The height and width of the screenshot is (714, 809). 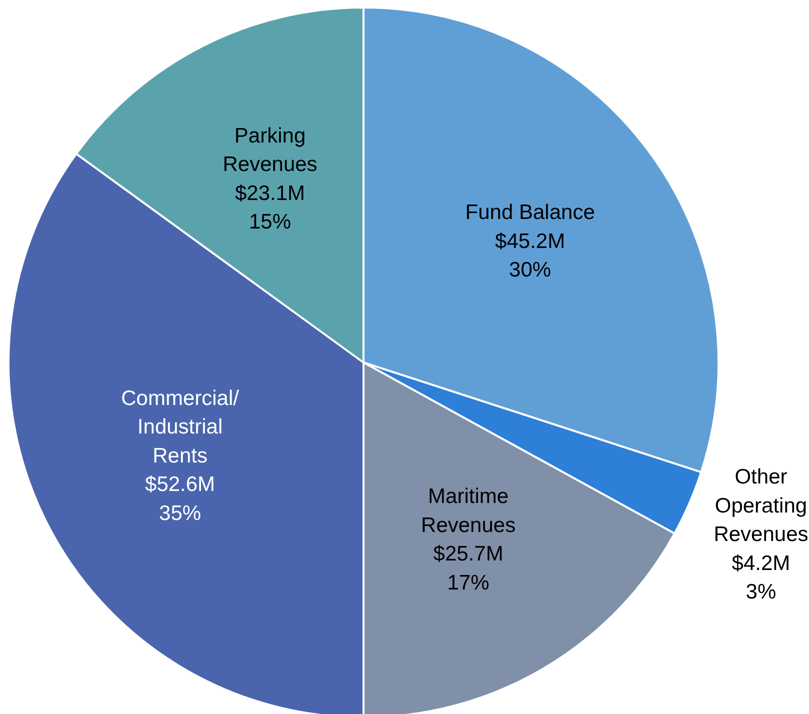 I want to click on slice-label: Other Operating Revenues, so click(x=761, y=506).